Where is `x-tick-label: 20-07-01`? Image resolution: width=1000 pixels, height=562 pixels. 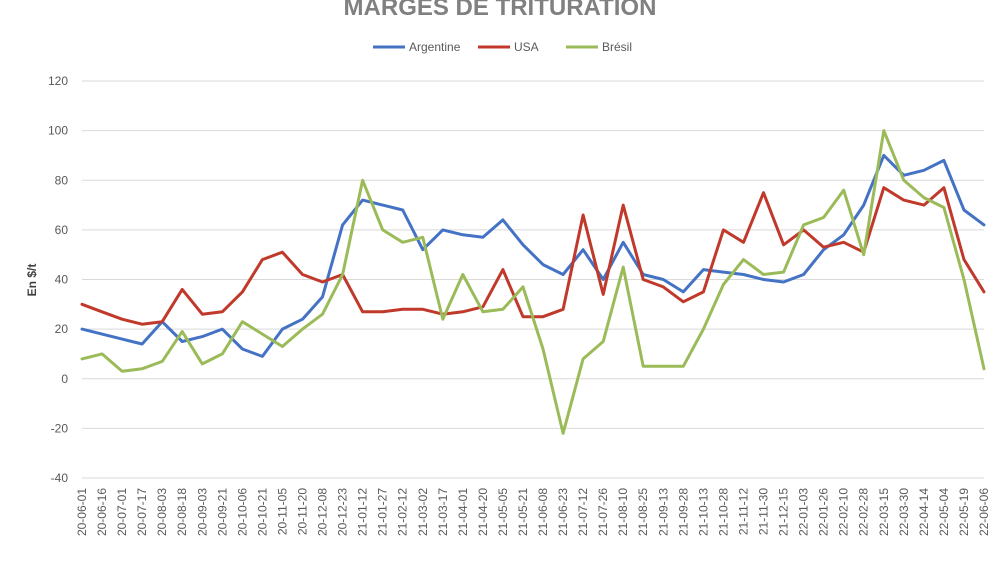 x-tick-label: 20-07-01 is located at coordinates (122, 512).